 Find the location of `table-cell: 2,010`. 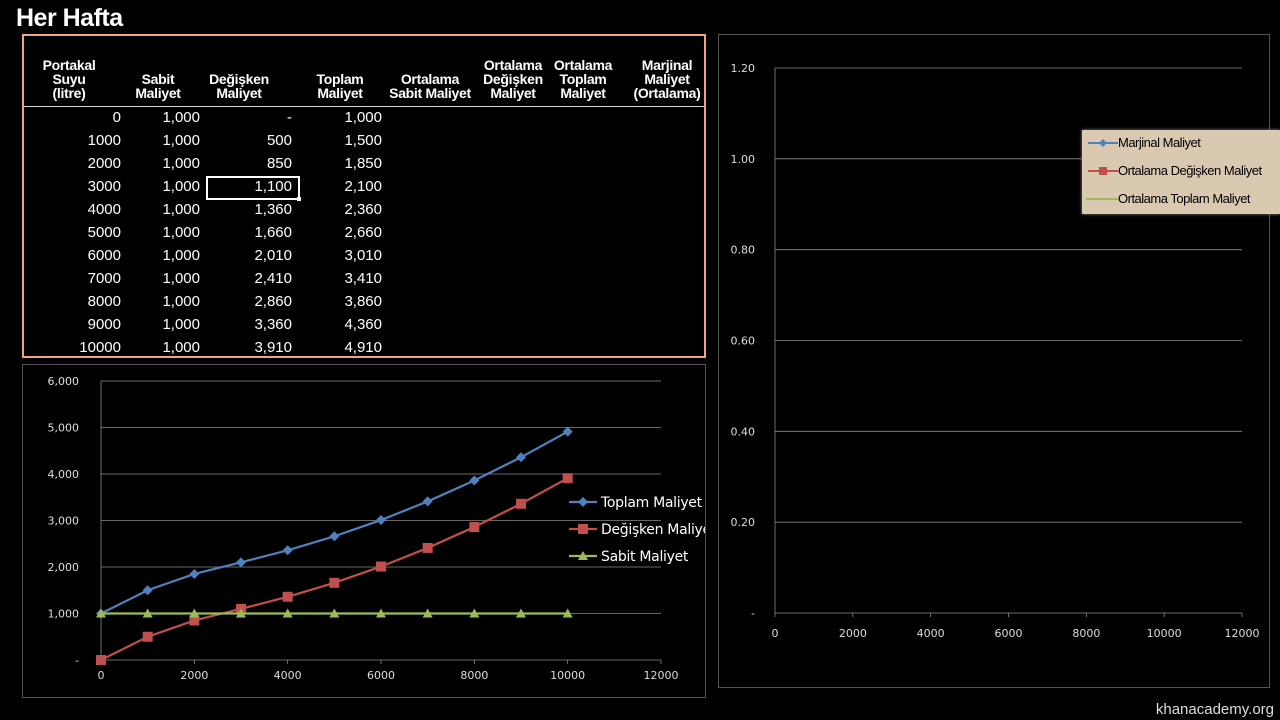

table-cell: 2,010 is located at coordinates (273, 255).